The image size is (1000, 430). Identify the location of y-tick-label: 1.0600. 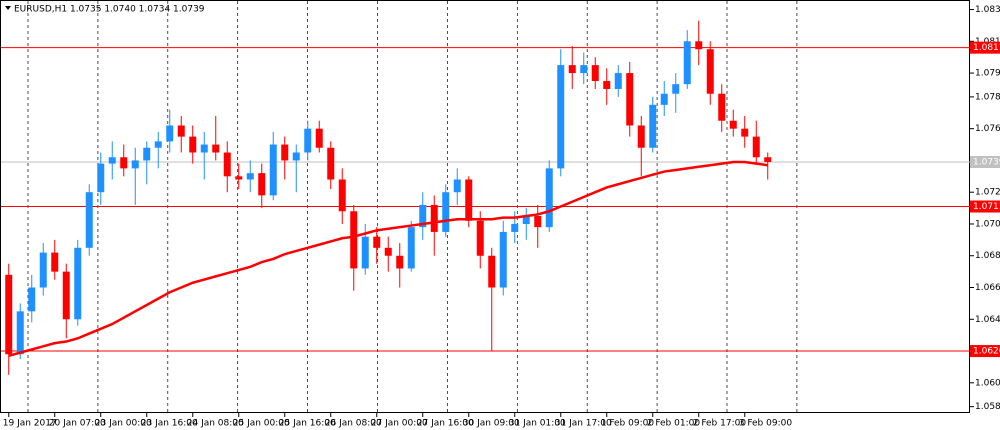
(987, 383).